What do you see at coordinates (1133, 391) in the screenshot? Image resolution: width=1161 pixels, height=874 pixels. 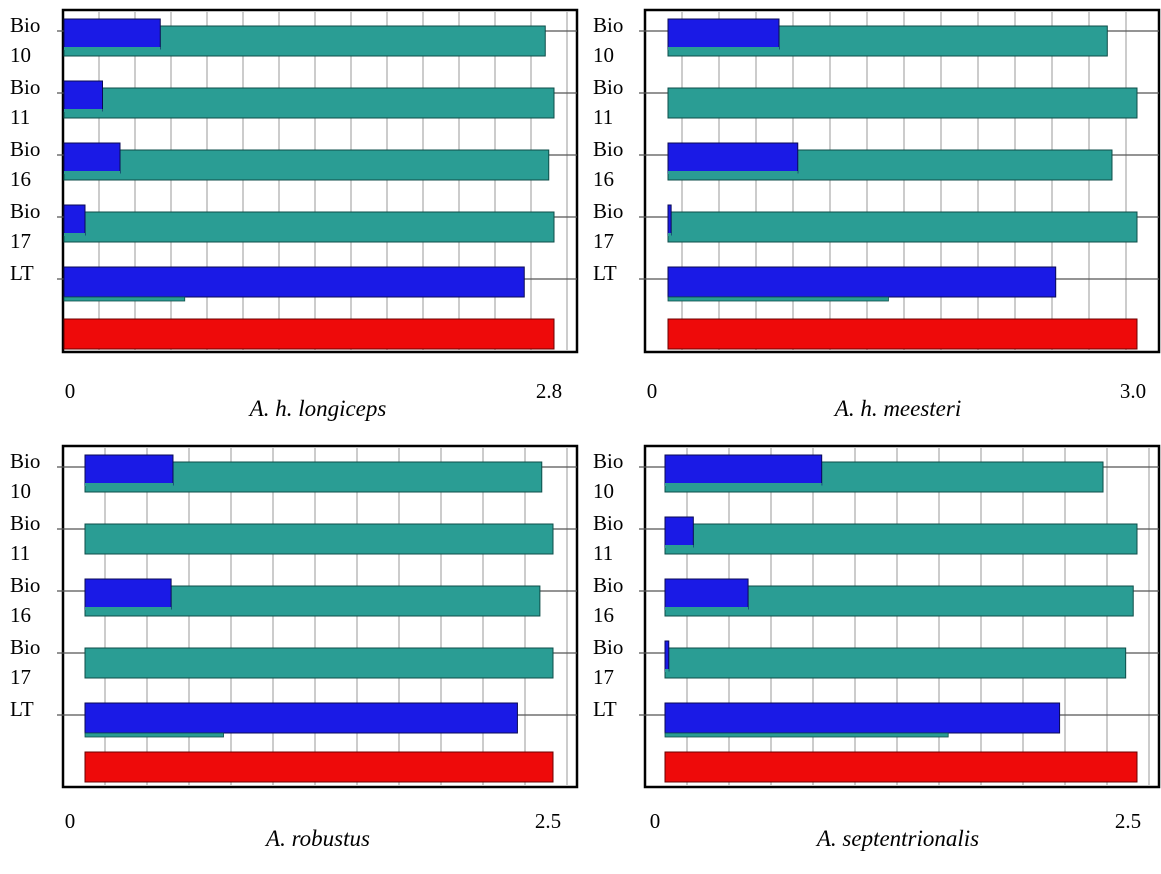 I see `x-tick-label-max: 3.0` at bounding box center [1133, 391].